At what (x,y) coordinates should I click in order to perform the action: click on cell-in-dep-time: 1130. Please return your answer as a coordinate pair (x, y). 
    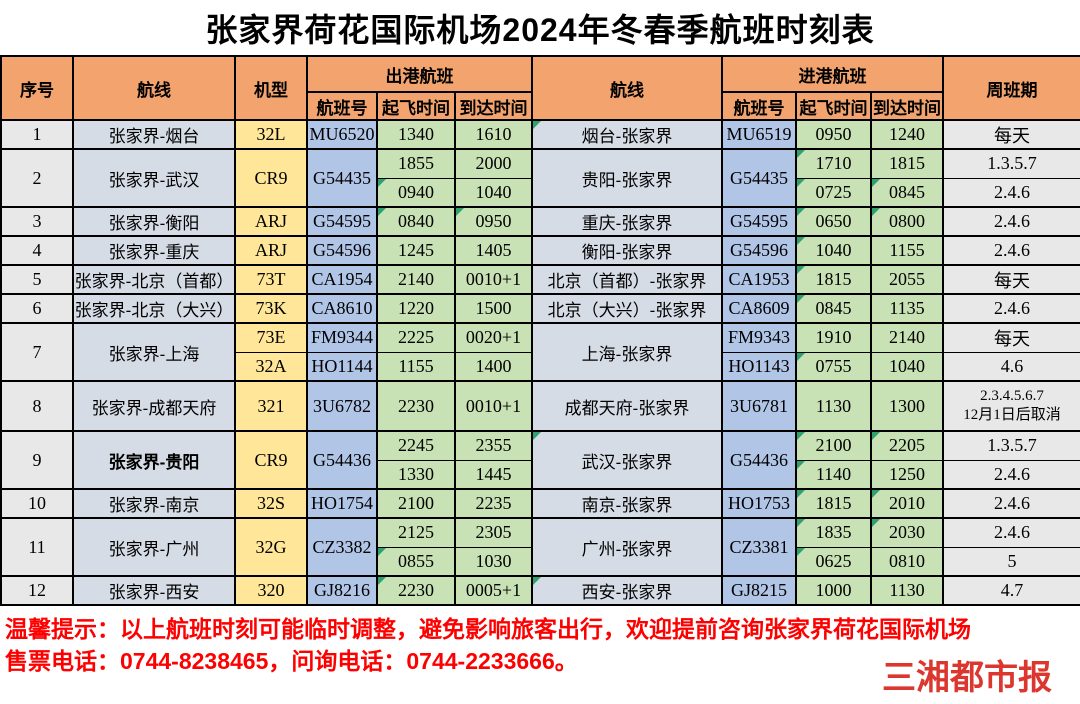
    Looking at the image, I should click on (834, 406).